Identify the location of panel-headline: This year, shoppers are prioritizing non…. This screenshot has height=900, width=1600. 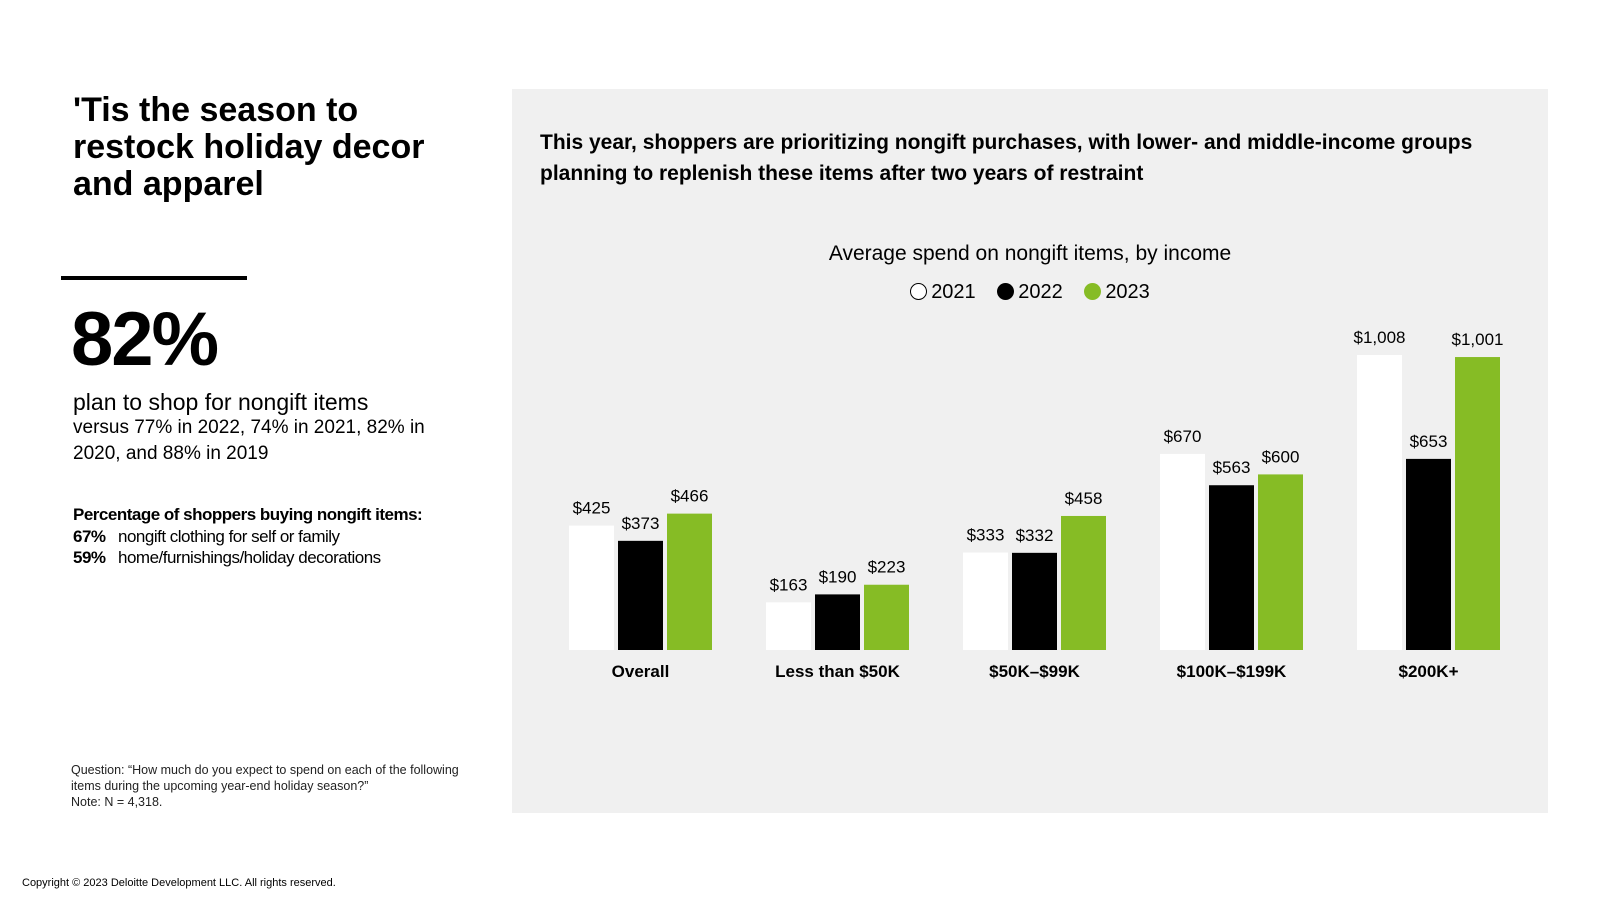
(1006, 158).